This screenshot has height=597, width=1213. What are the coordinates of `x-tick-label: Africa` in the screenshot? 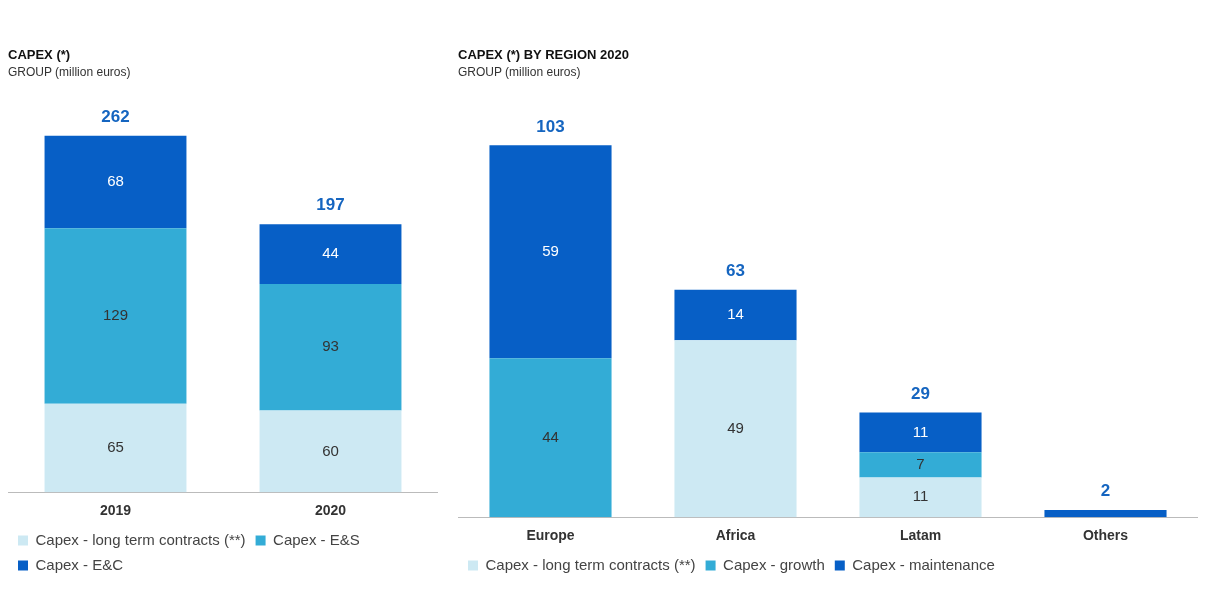 It's located at (735, 535).